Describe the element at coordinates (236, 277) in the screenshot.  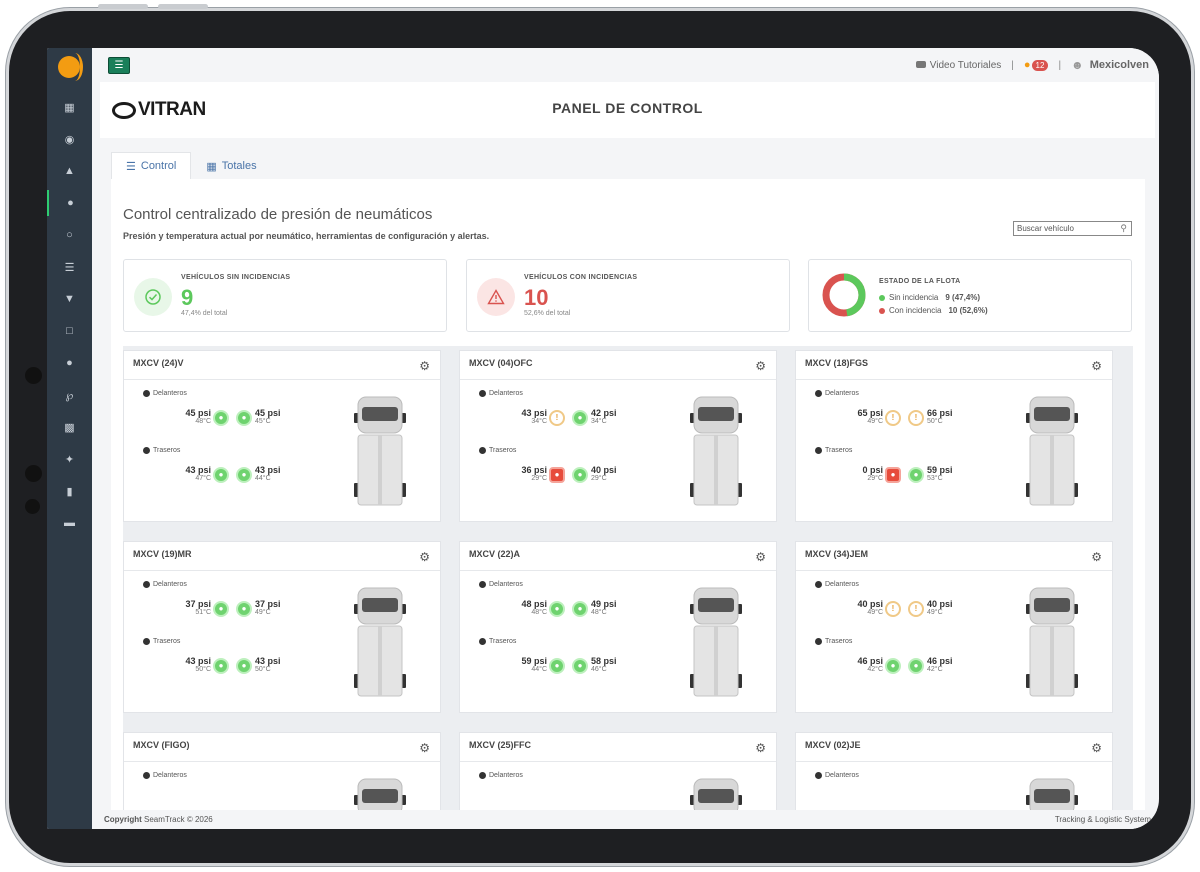
I see `stat-label: VEHÍCULOS SIN INCIDENCIAS` at that location.